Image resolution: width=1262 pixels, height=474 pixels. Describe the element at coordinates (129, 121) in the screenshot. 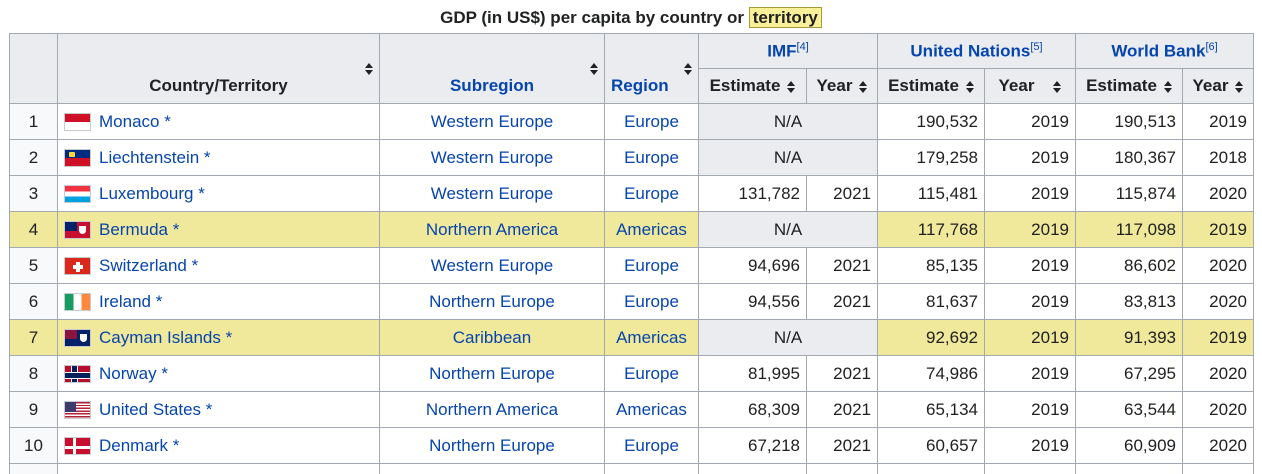

I see `country-link: Monaco` at that location.